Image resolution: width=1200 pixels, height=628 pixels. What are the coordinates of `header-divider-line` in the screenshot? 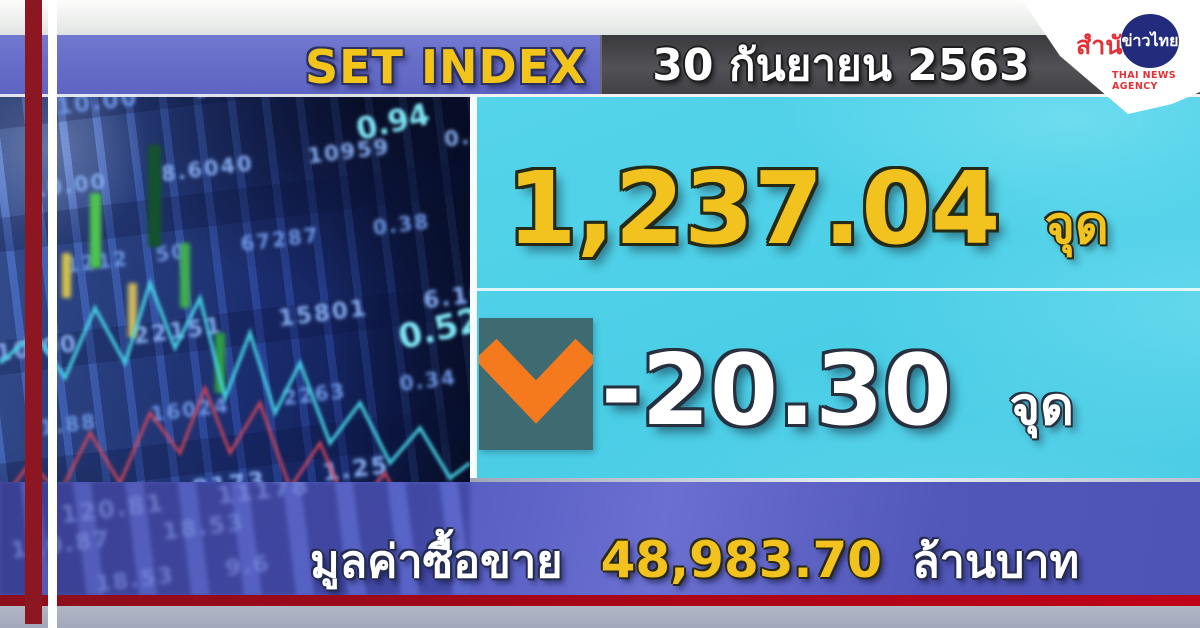 It's located at (600, 95).